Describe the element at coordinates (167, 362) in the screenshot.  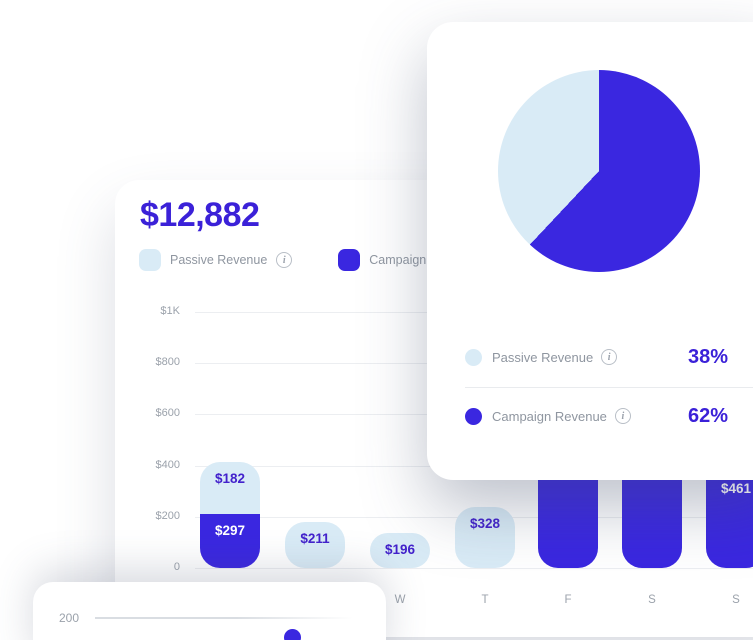
I see `y-axis-tick: $800` at that location.